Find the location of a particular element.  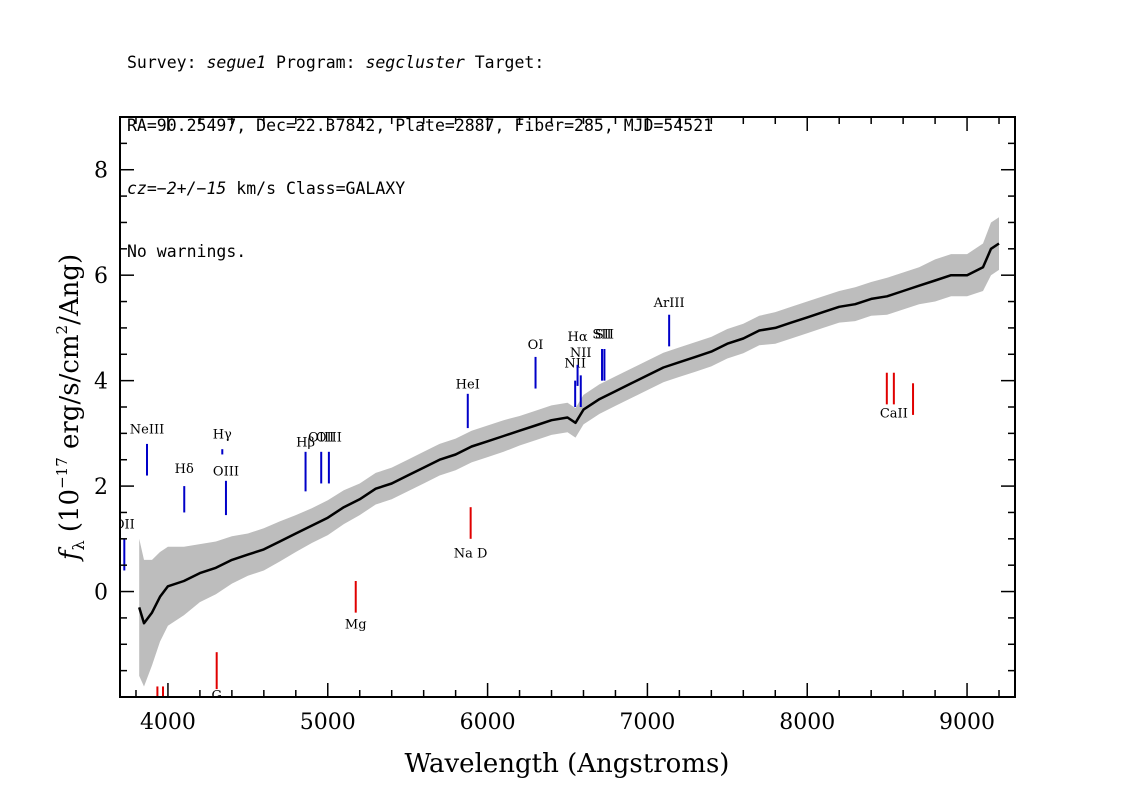

x-tick-label: 7000 is located at coordinates (647, 722).